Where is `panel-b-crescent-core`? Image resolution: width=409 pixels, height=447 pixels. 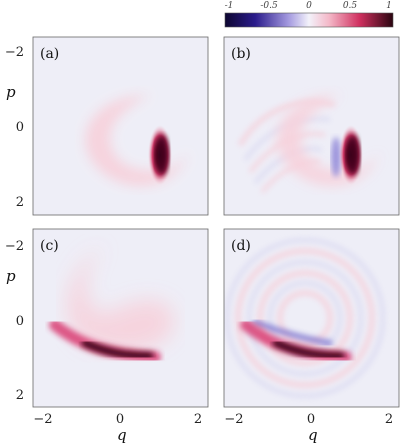
panel-b-crescent-core is located at coordinates (353, 155).